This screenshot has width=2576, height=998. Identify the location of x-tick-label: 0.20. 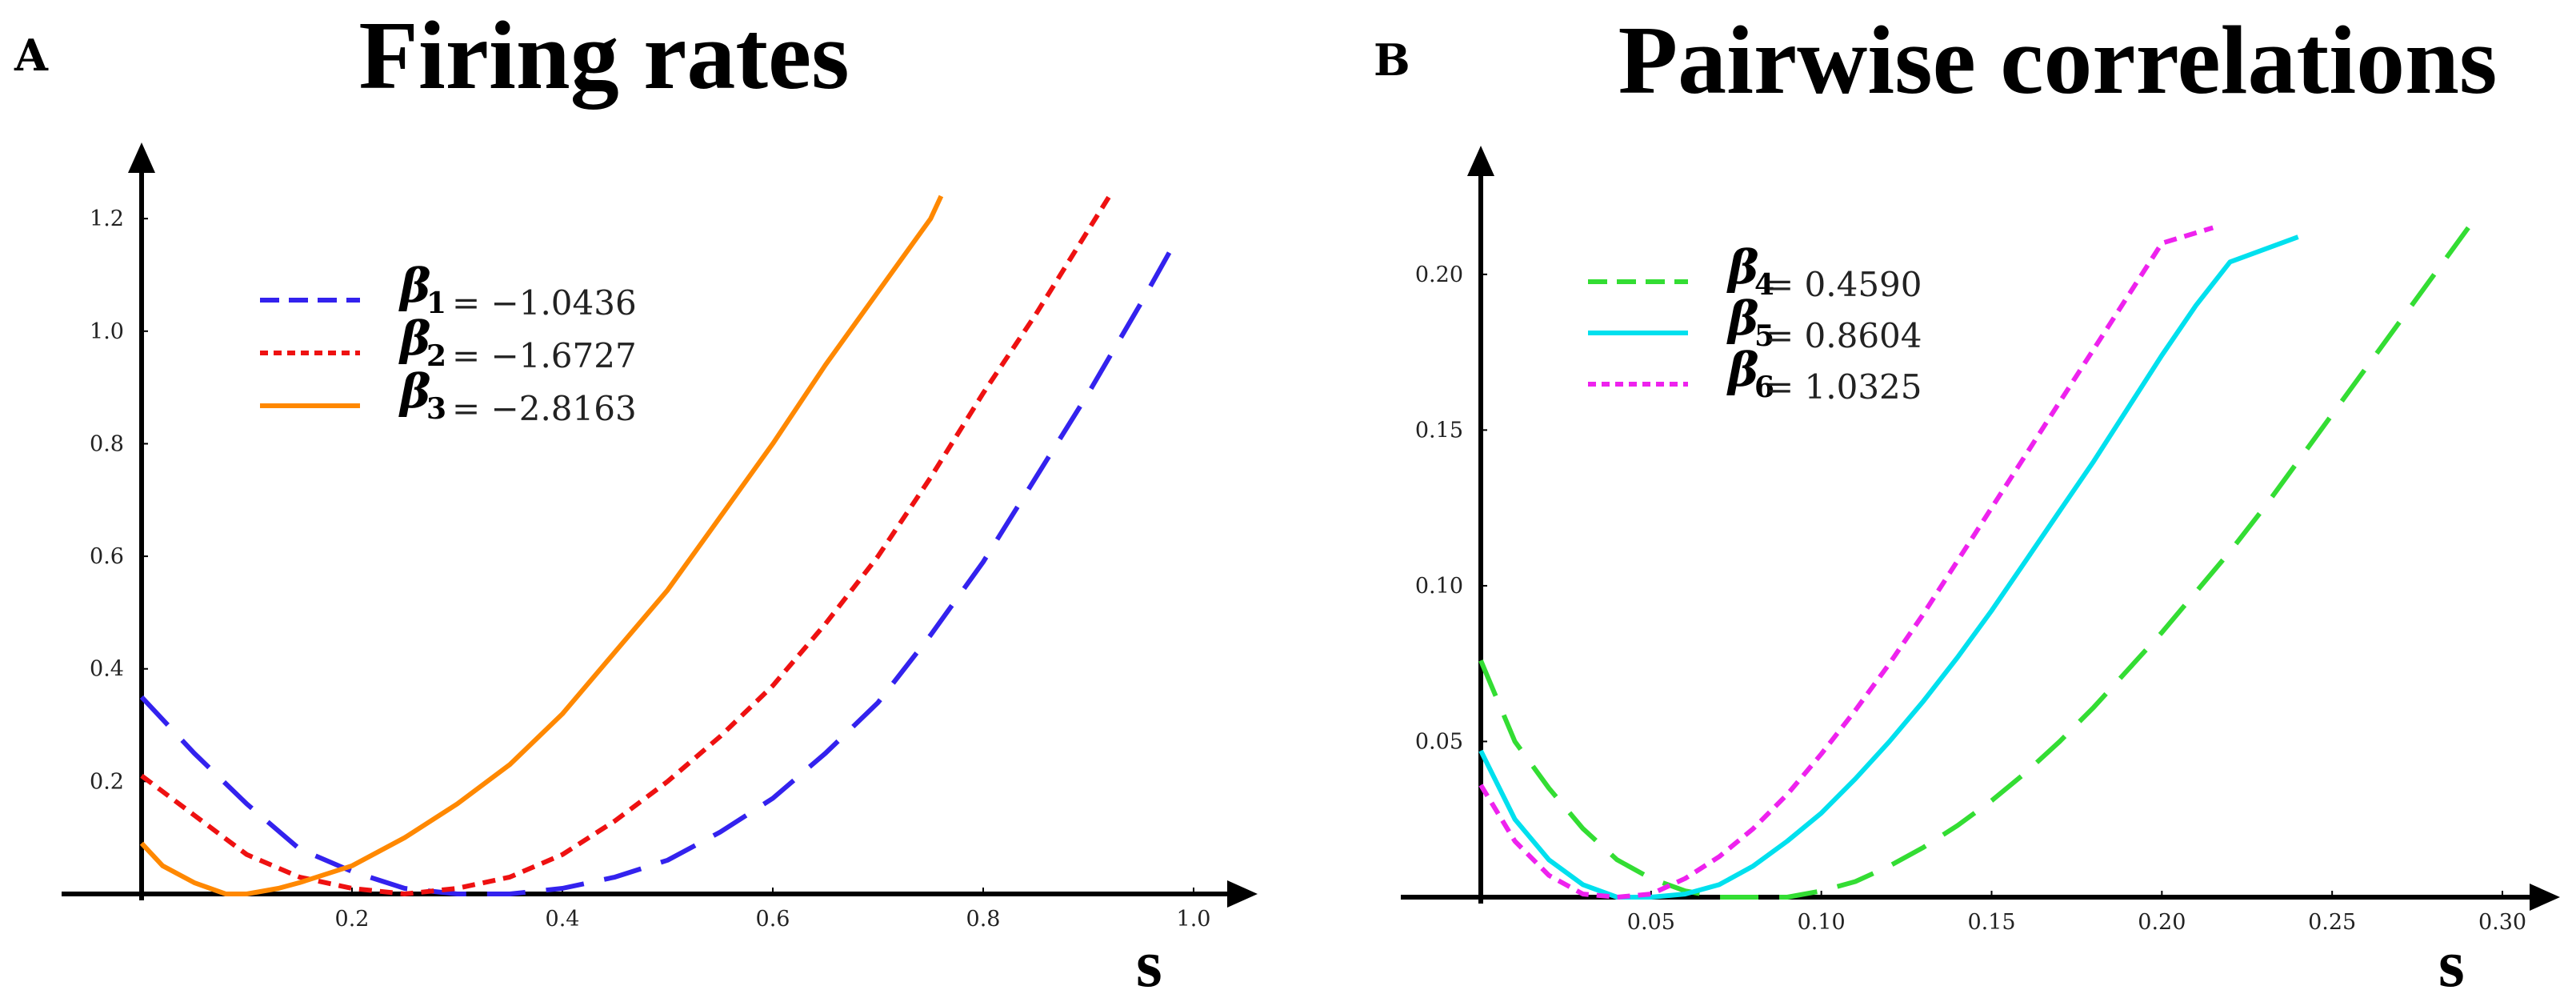
(2162, 923).